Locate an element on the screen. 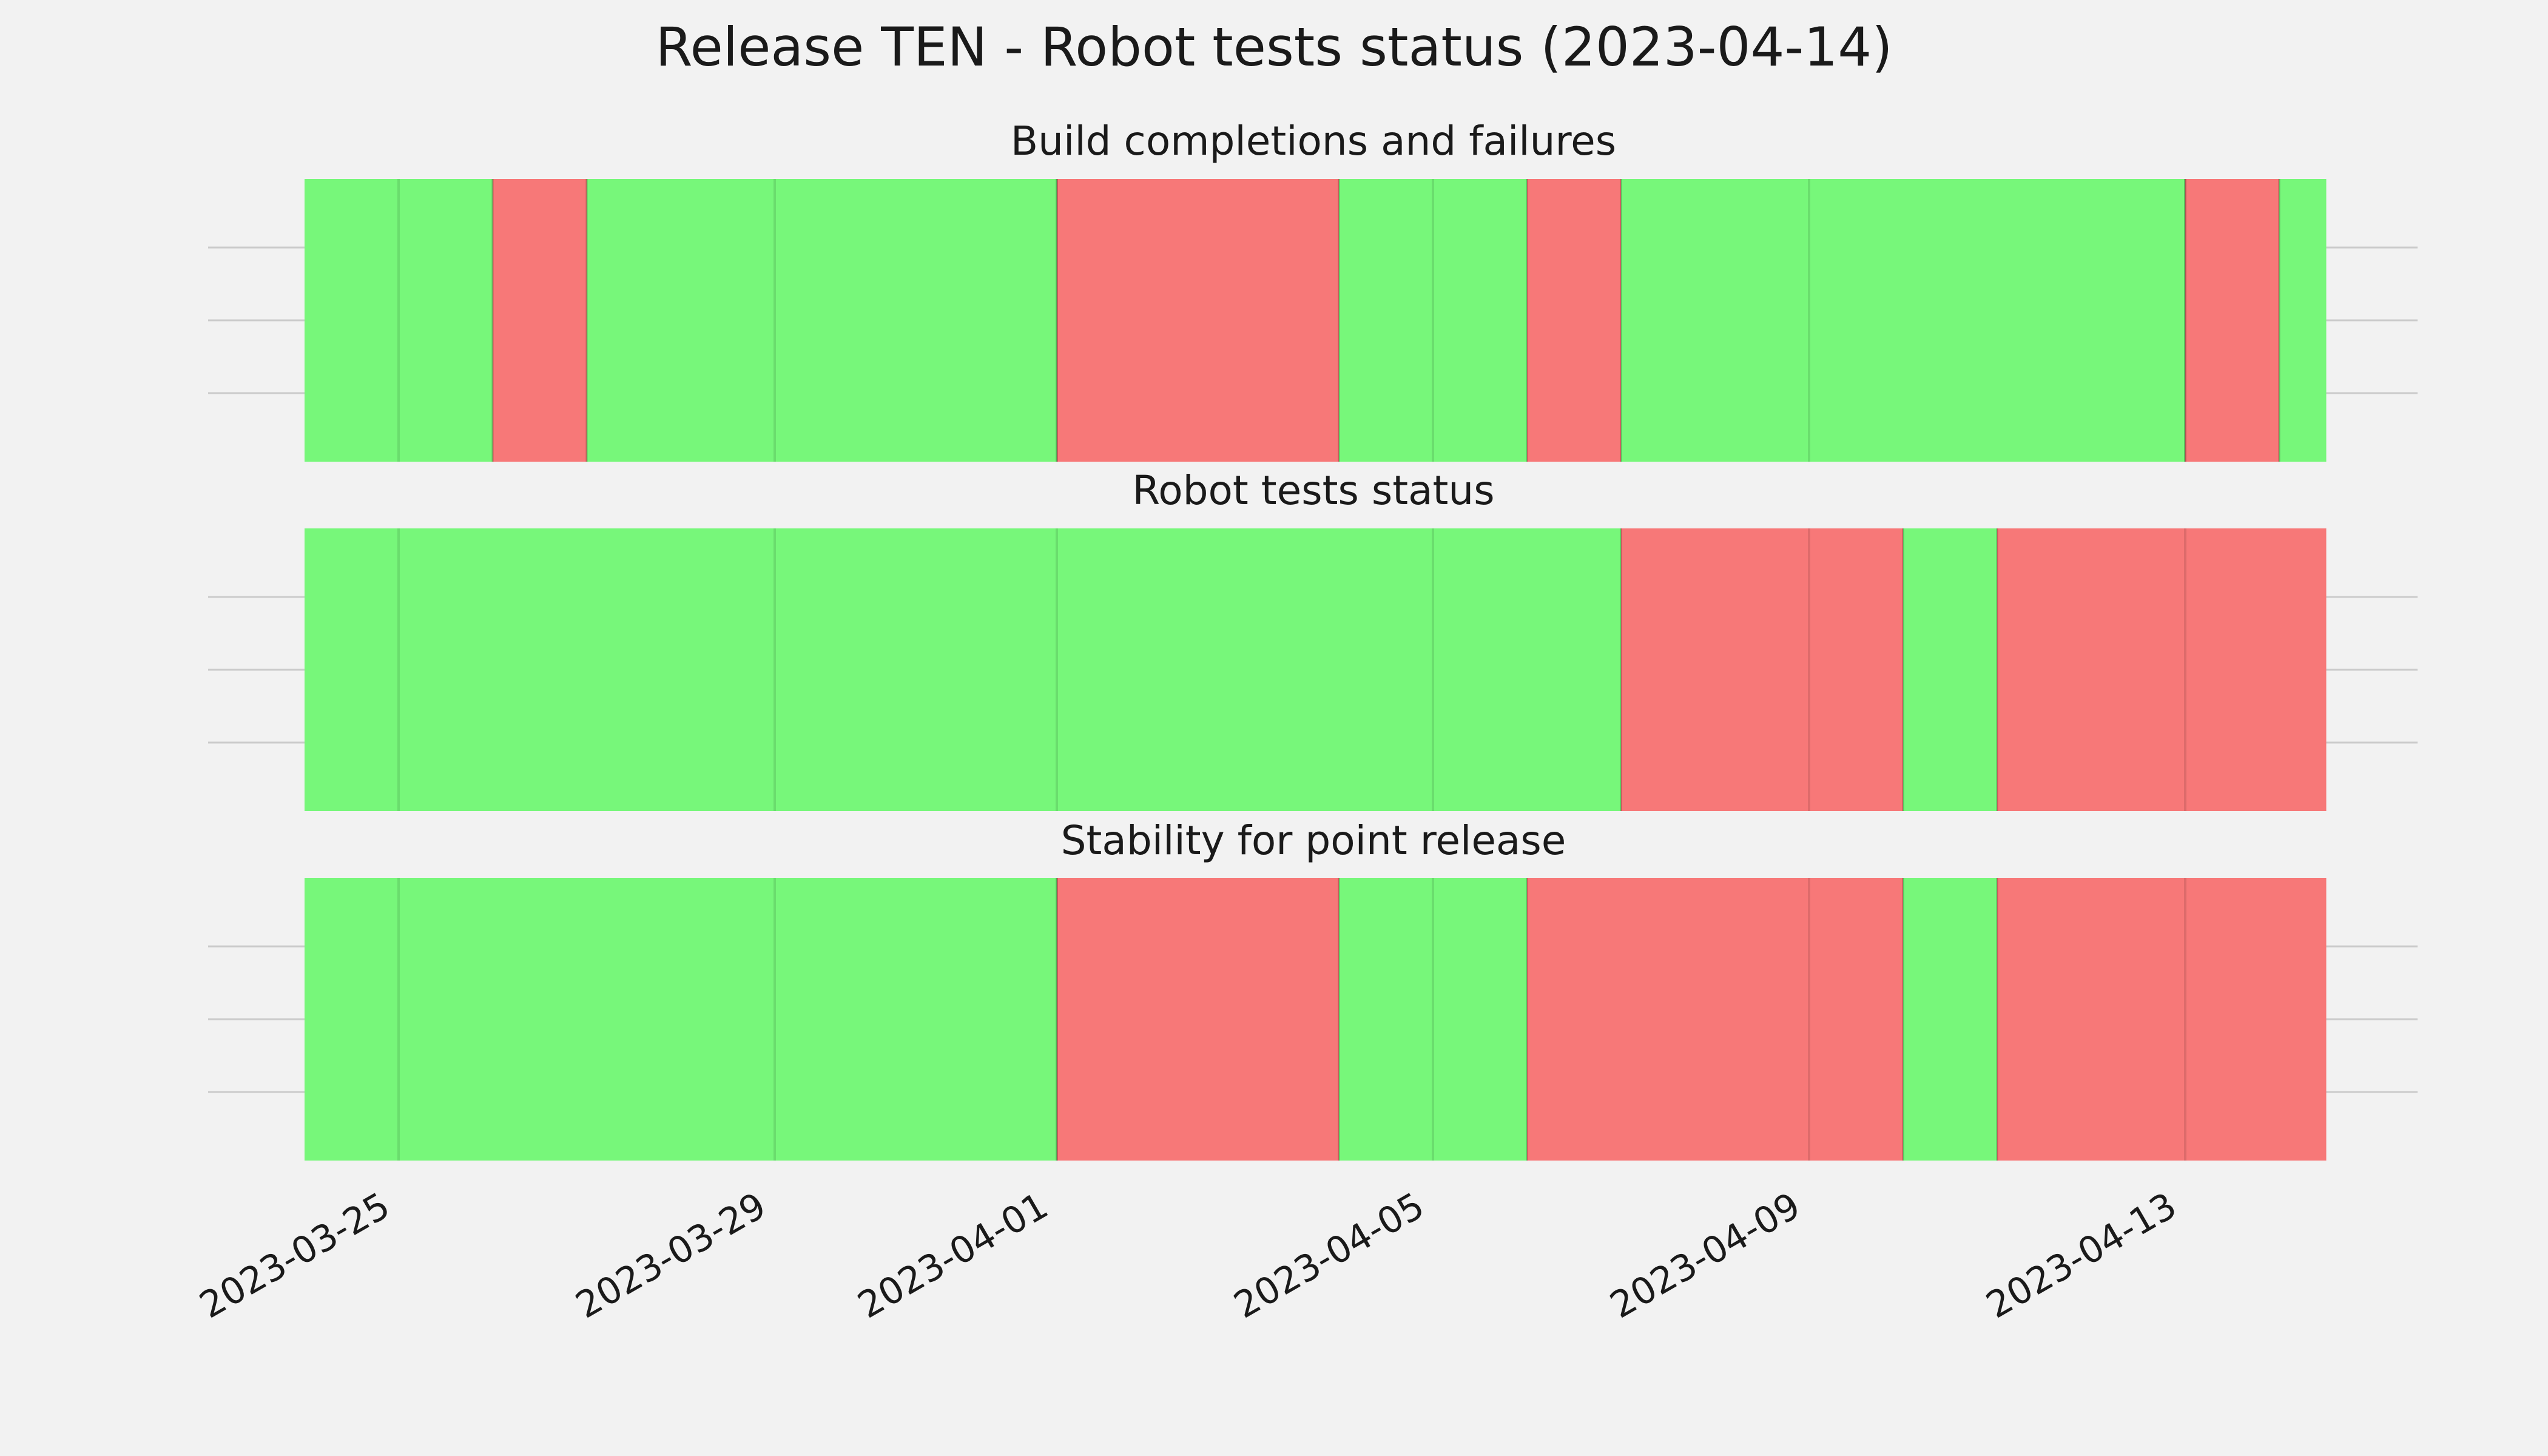 The image size is (2548, 1456). panel-title: Robot tests status is located at coordinates (1313, 490).